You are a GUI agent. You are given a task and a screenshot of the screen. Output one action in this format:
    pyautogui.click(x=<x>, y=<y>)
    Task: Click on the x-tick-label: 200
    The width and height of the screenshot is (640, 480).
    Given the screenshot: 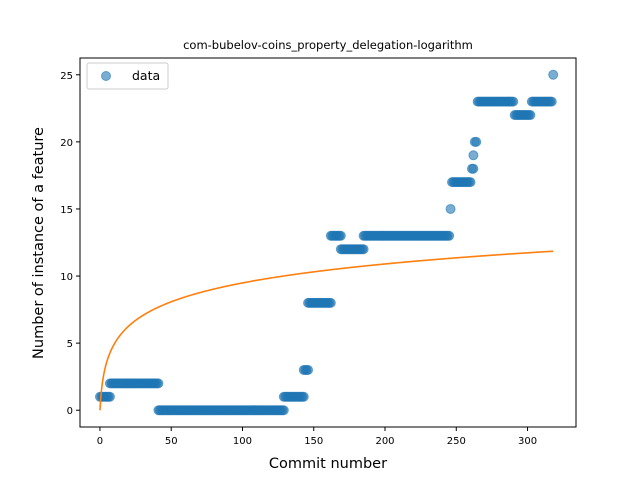 What is the action you would take?
    pyautogui.click(x=384, y=441)
    